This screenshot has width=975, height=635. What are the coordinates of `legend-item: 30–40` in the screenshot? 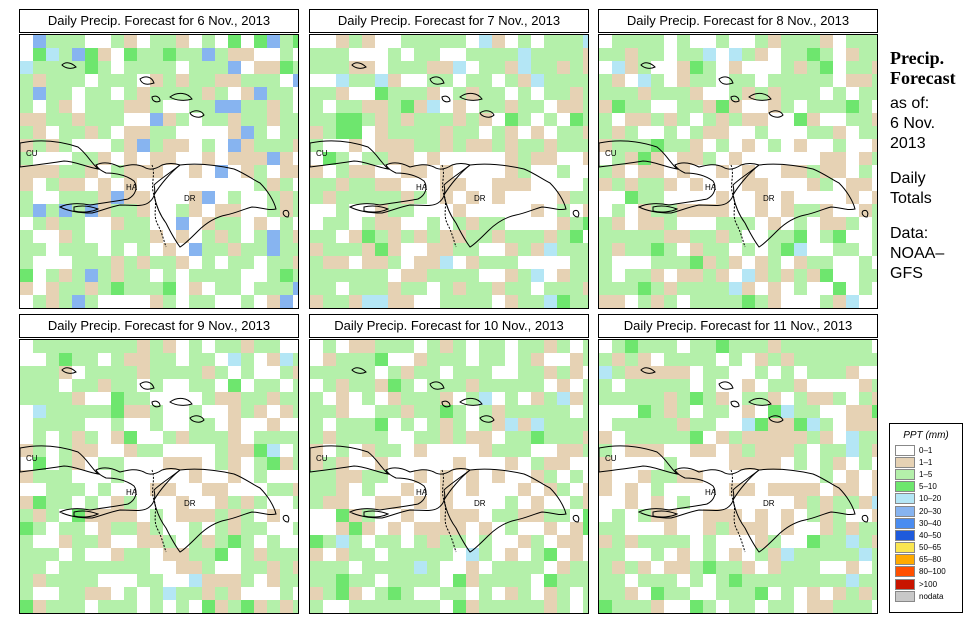 It's located at (928, 523).